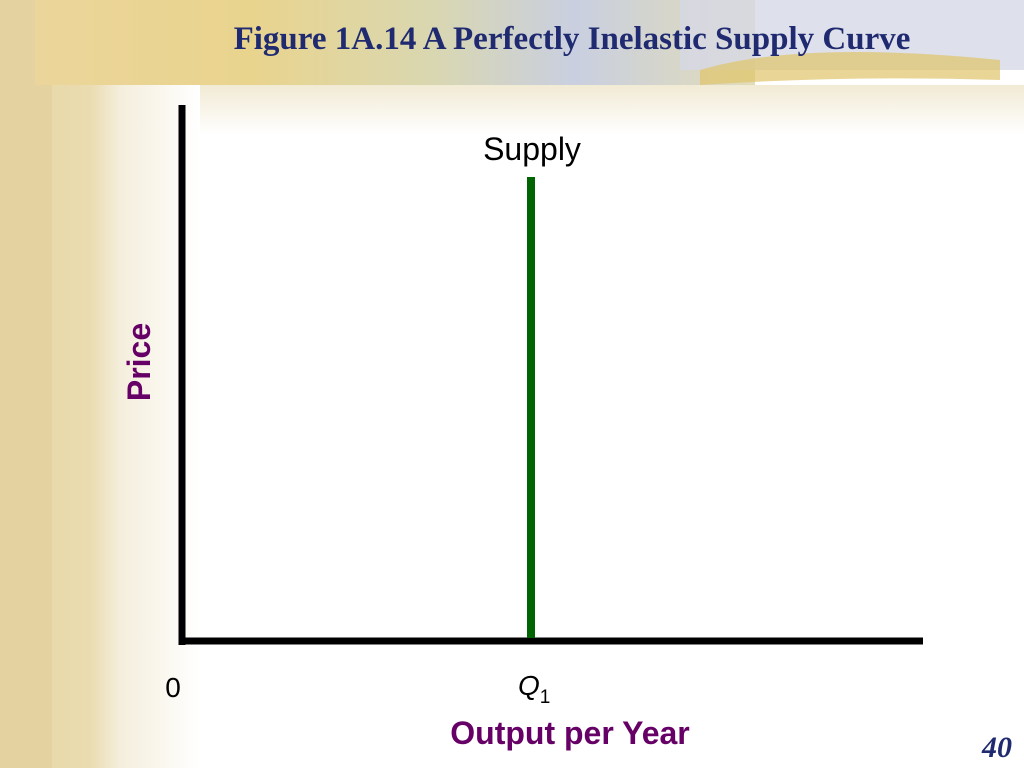  Describe the element at coordinates (26, 384) in the screenshot. I see `side-texture` at that location.